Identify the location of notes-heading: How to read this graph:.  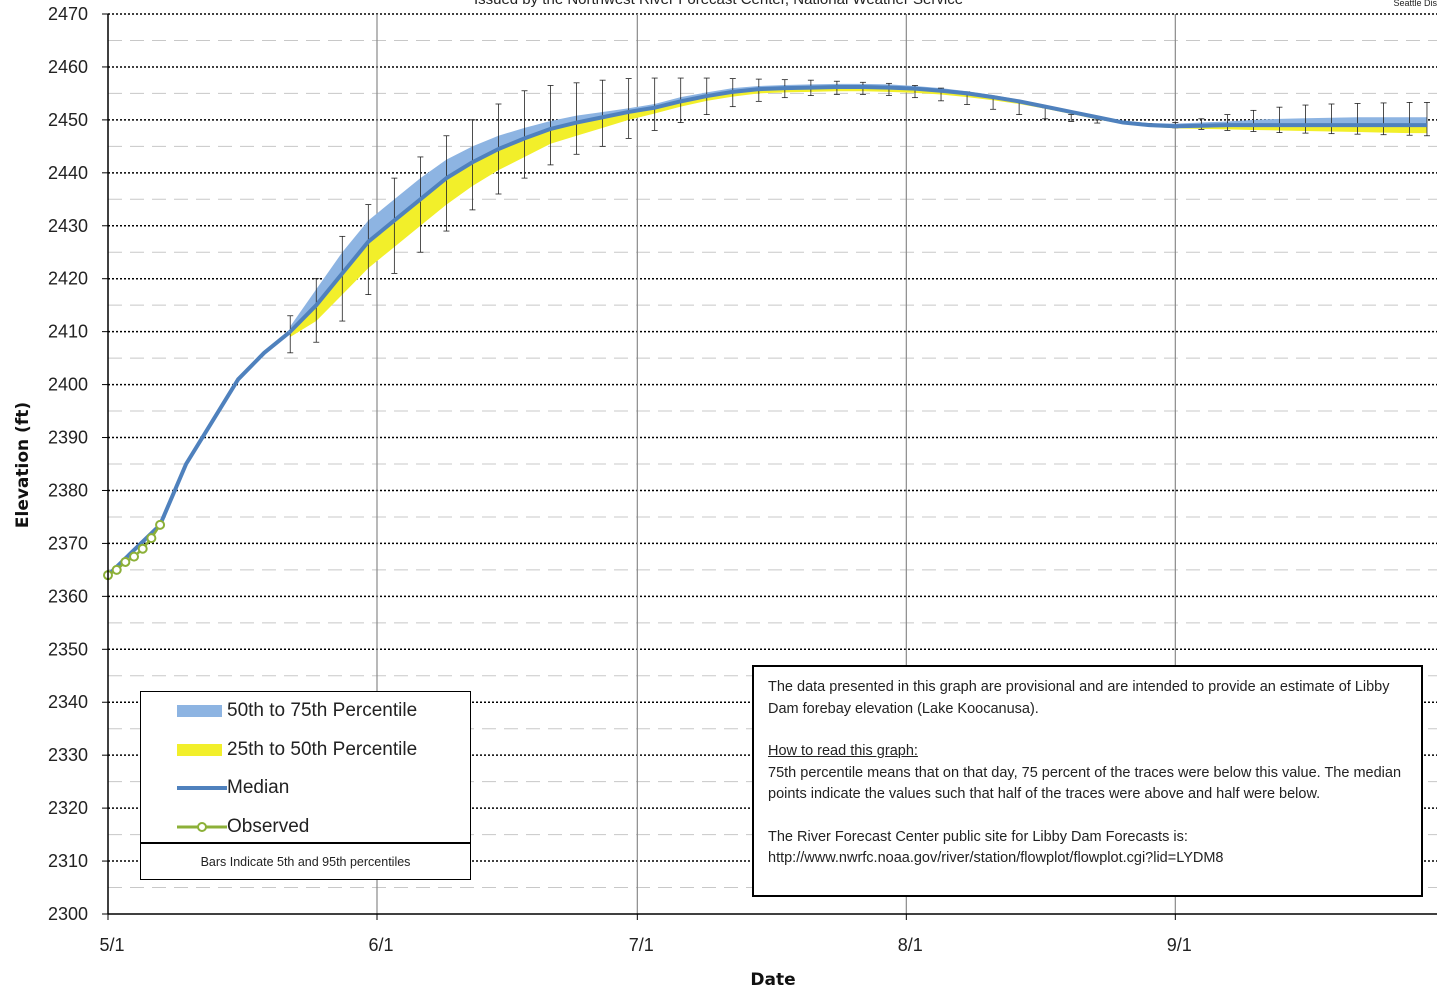
(843, 751).